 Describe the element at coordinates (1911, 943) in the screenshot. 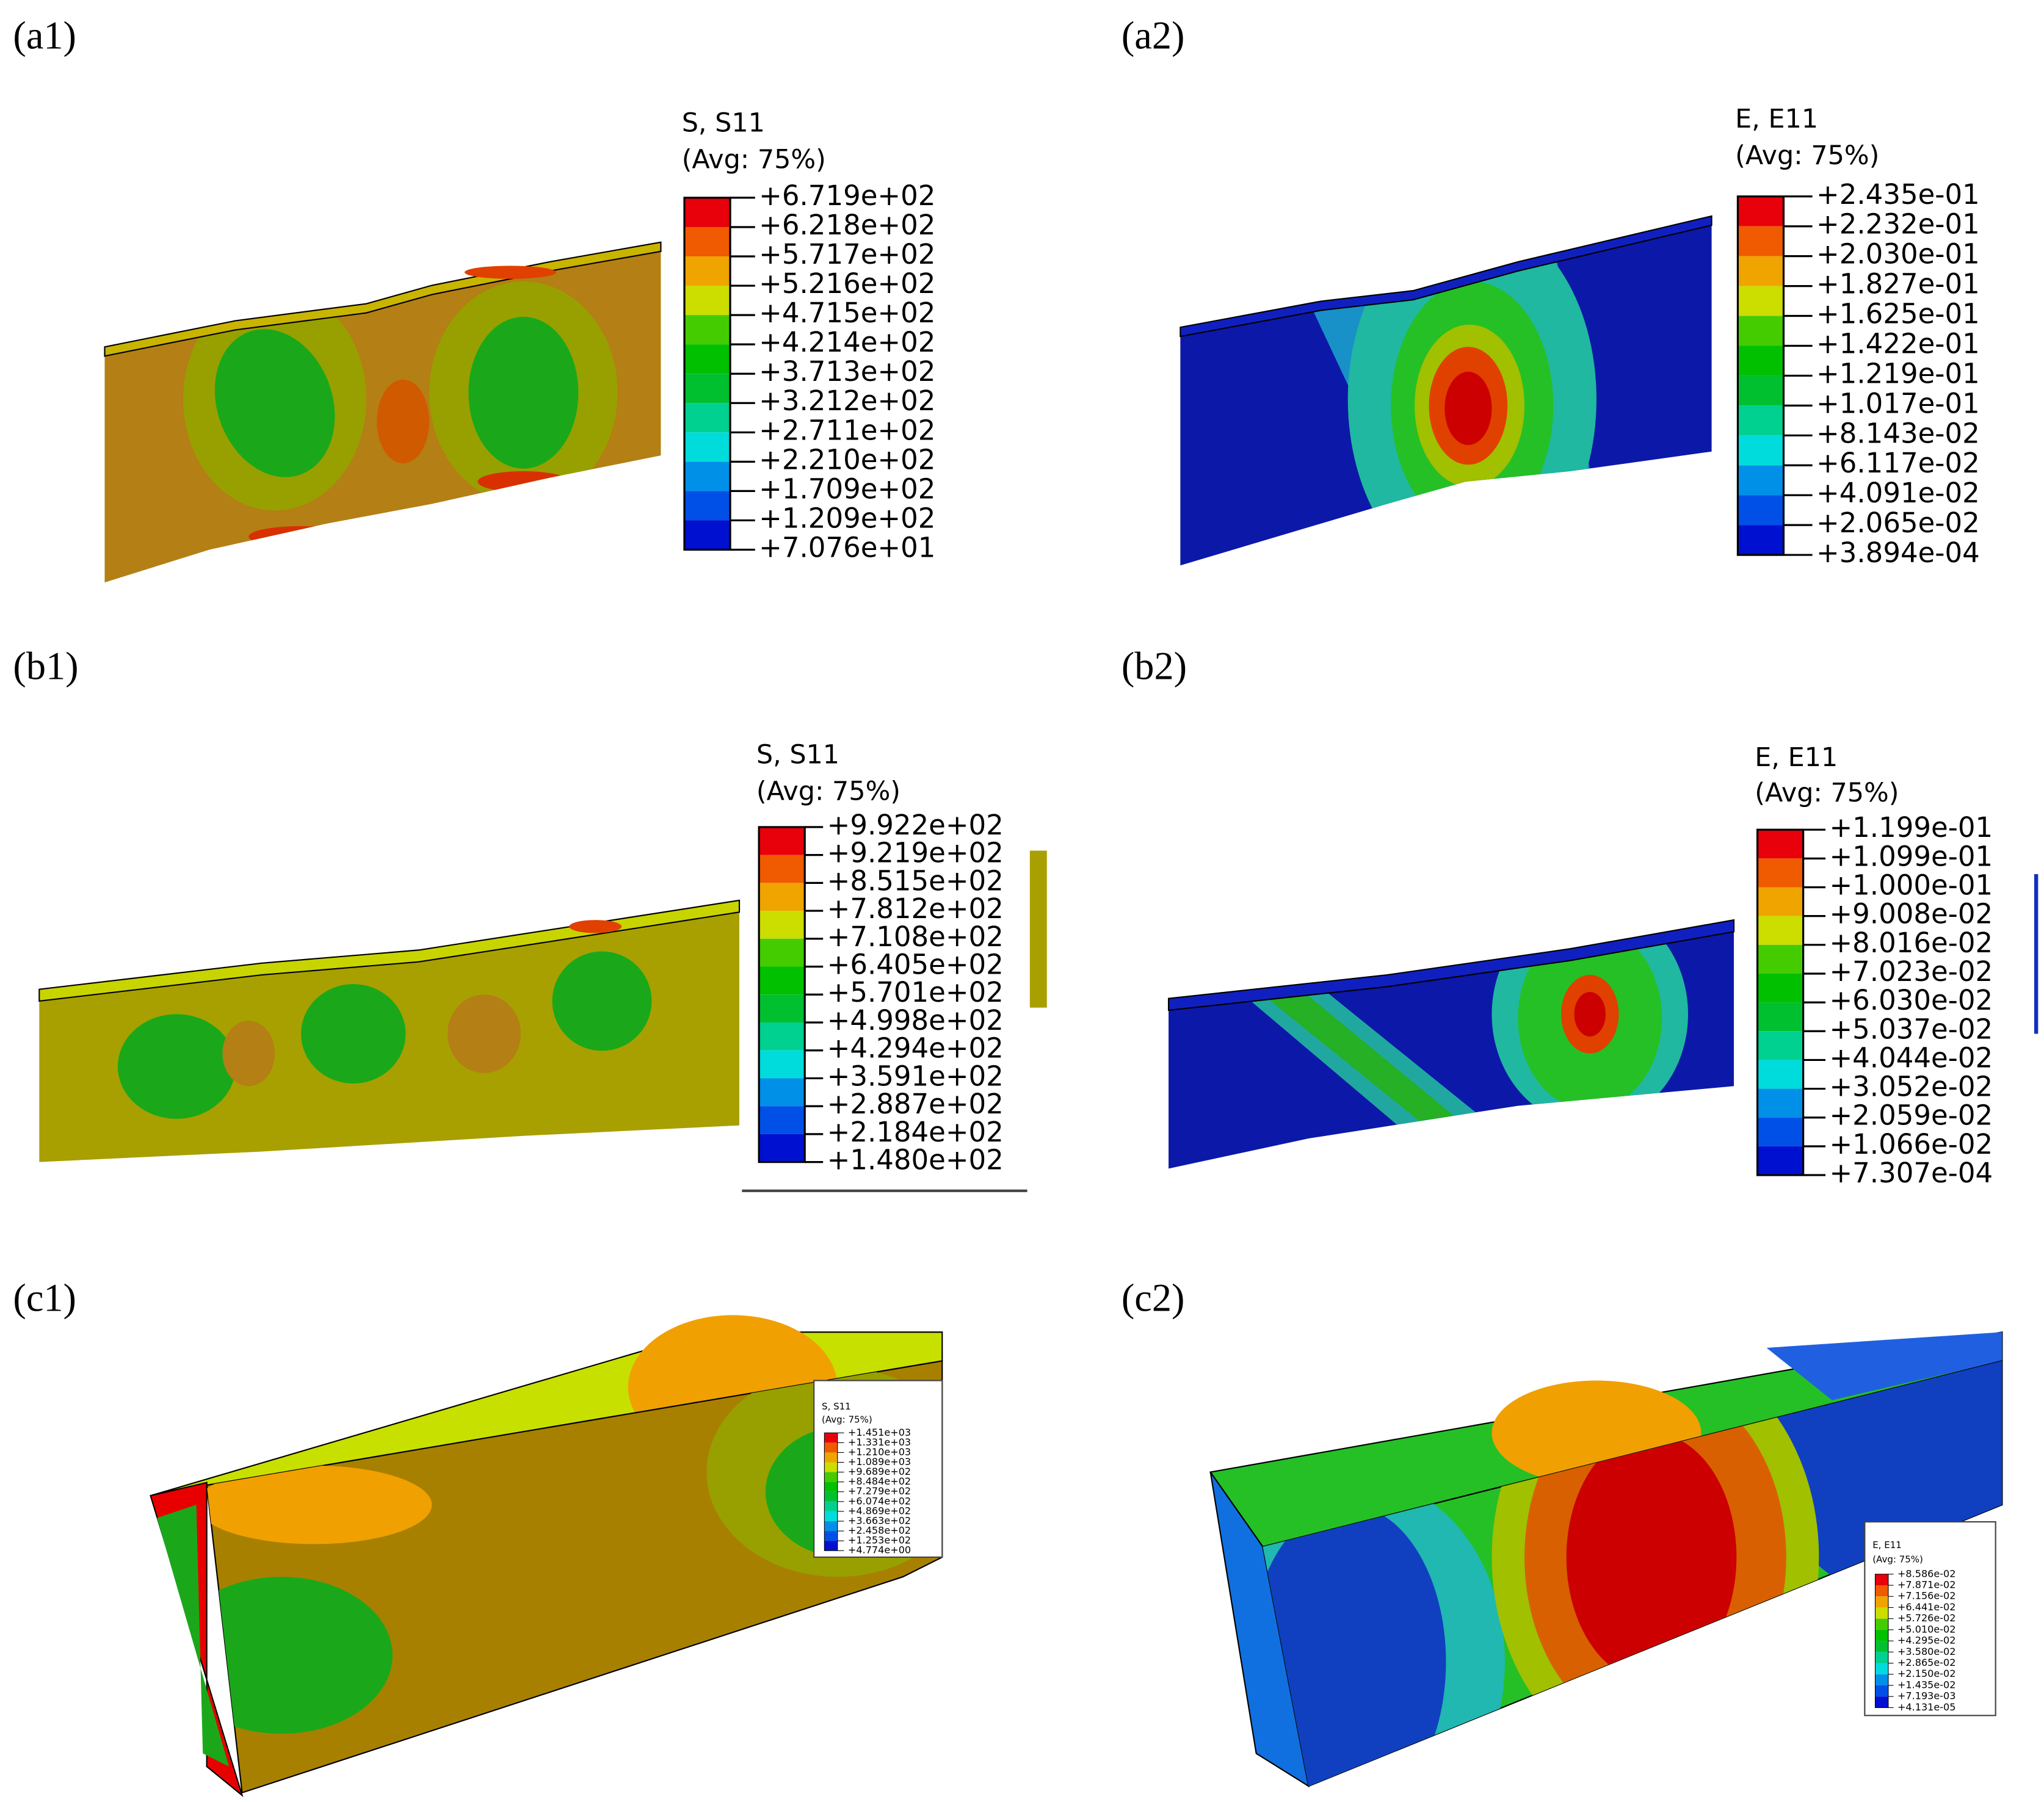

I see `legend-value: +8.016e-02` at that location.